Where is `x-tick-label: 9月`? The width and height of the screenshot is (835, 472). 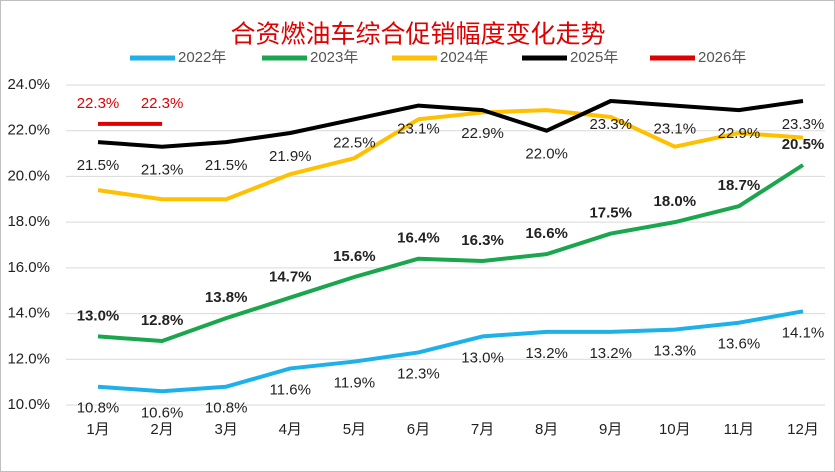 x-tick-label: 9月 is located at coordinates (610, 429).